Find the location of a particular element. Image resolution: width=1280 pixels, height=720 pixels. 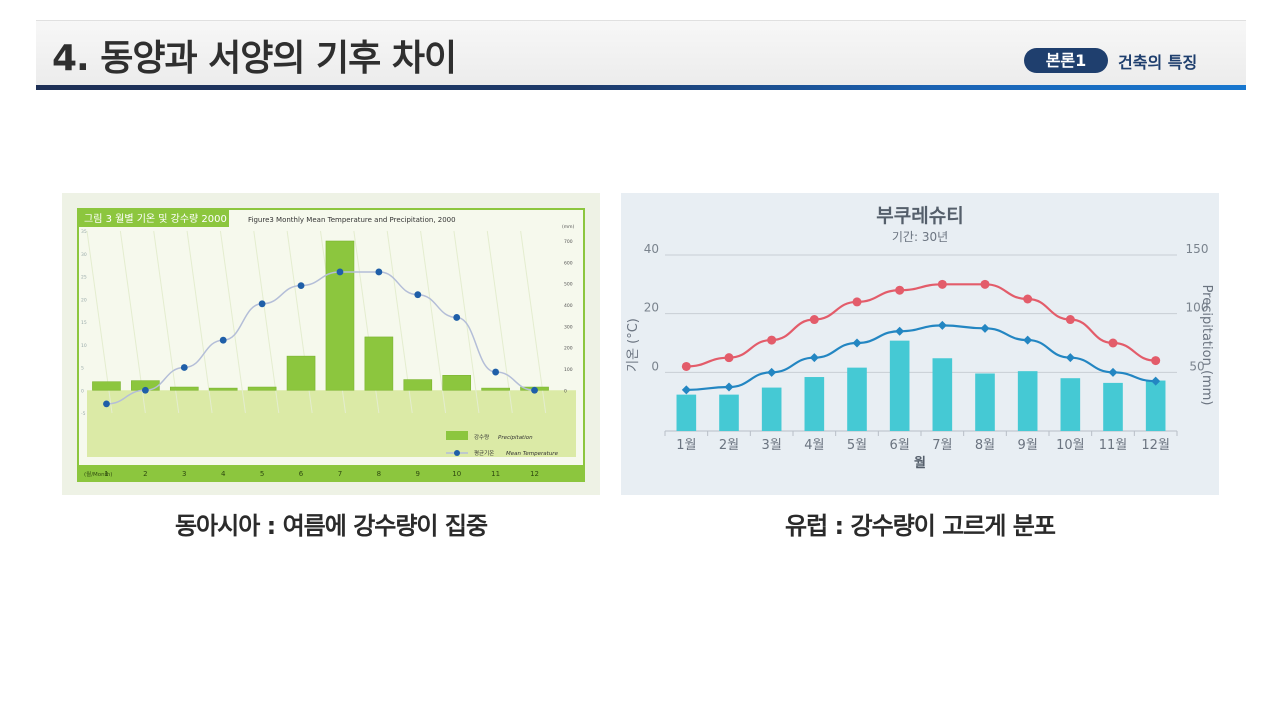

left-axis-tick: 30 is located at coordinates (84, 255).